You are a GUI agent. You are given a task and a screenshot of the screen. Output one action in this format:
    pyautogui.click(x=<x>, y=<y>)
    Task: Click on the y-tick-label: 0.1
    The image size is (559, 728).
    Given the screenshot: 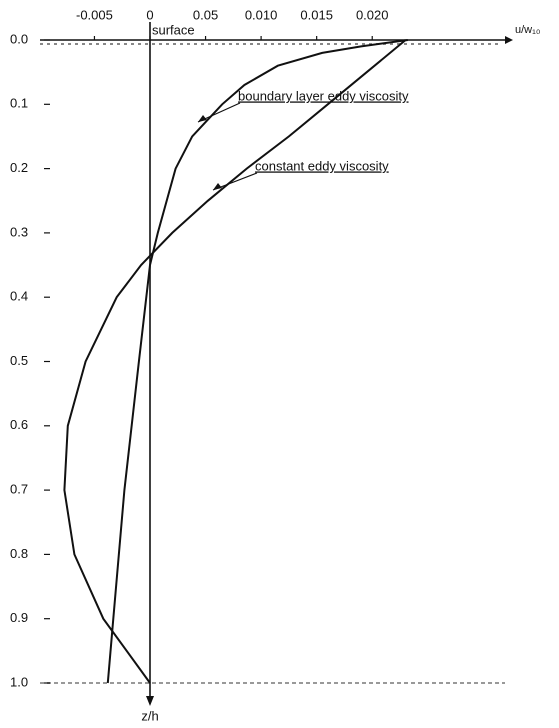 What is the action you would take?
    pyautogui.click(x=19, y=103)
    